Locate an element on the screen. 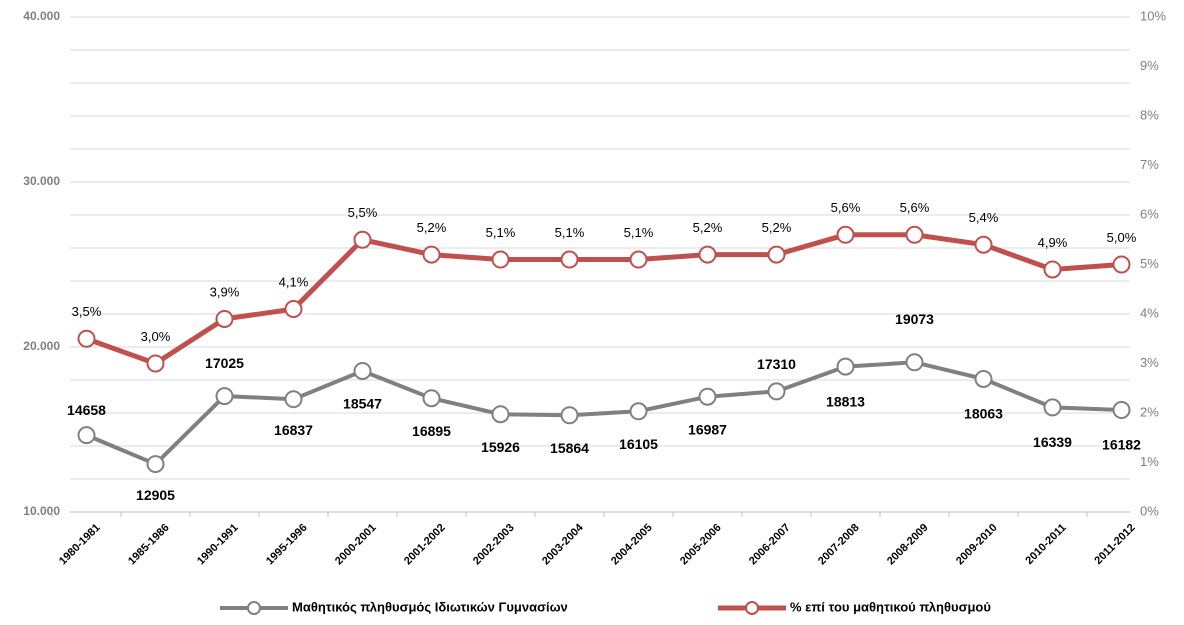  y2-tick-label: 9% is located at coordinates (1149, 65).